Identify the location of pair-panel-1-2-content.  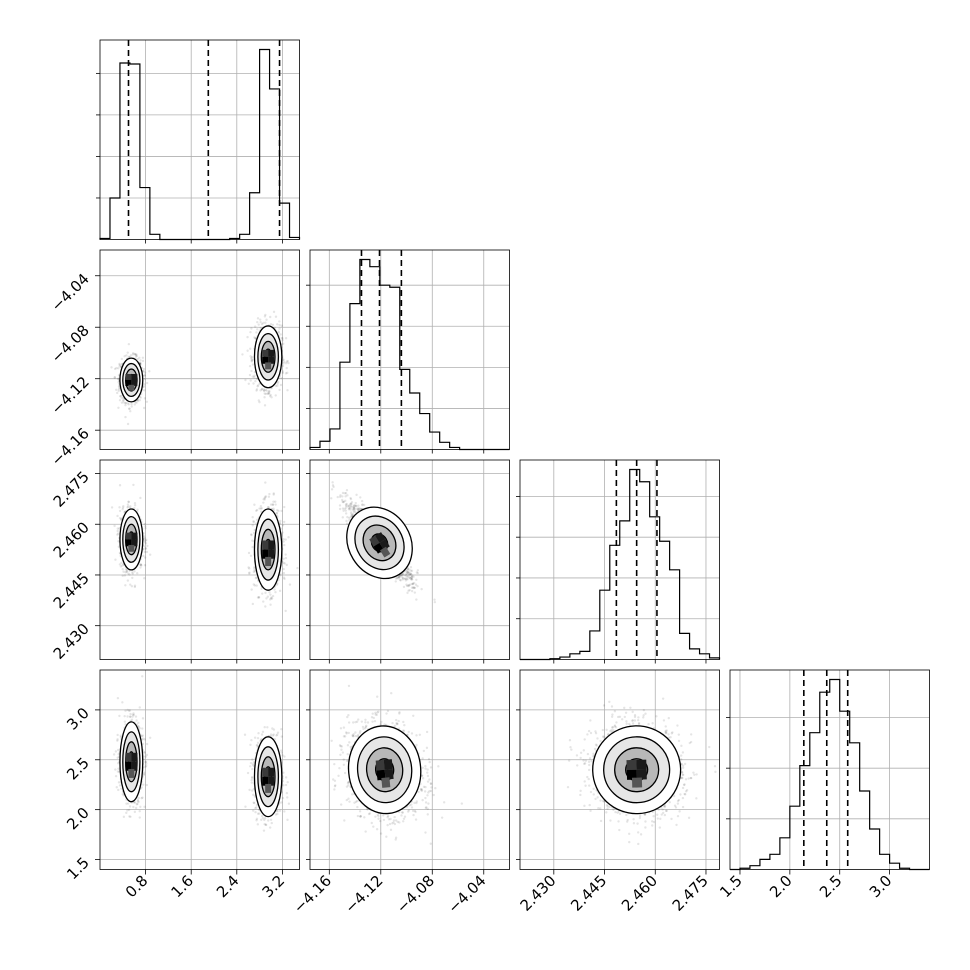
(200, 368).